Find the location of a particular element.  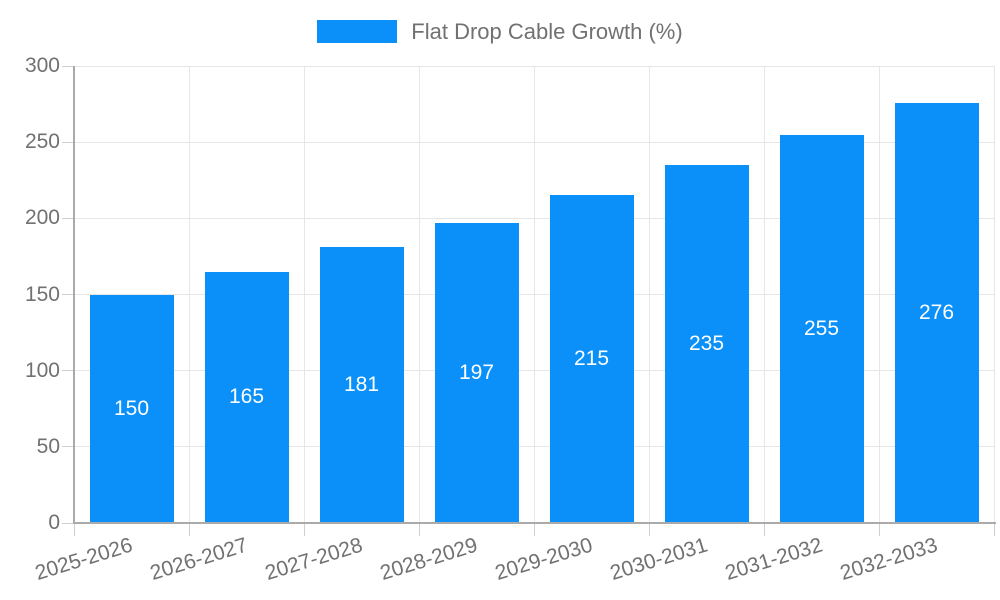

bar-value-label: 150 is located at coordinates (131, 408).